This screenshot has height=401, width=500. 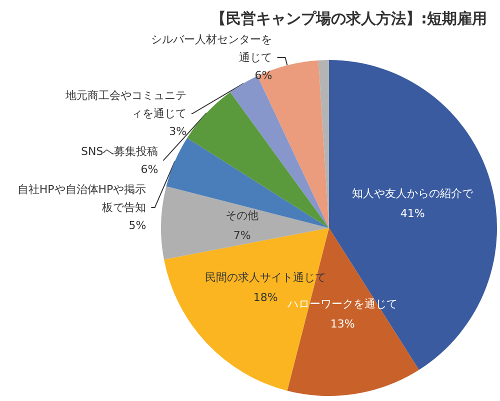 I want to click on chart-title: 【民営キャンプ場の求人方法】:短期雇用, so click(x=349, y=19).